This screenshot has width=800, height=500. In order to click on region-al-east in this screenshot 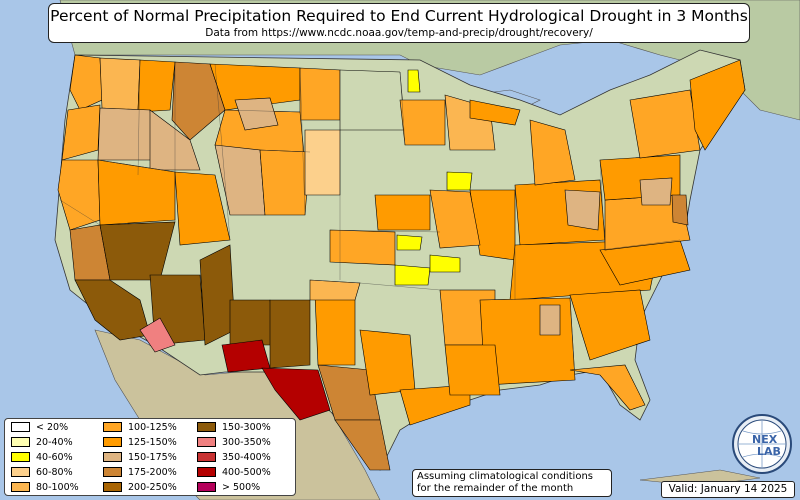, I will do `click(550, 320)`.